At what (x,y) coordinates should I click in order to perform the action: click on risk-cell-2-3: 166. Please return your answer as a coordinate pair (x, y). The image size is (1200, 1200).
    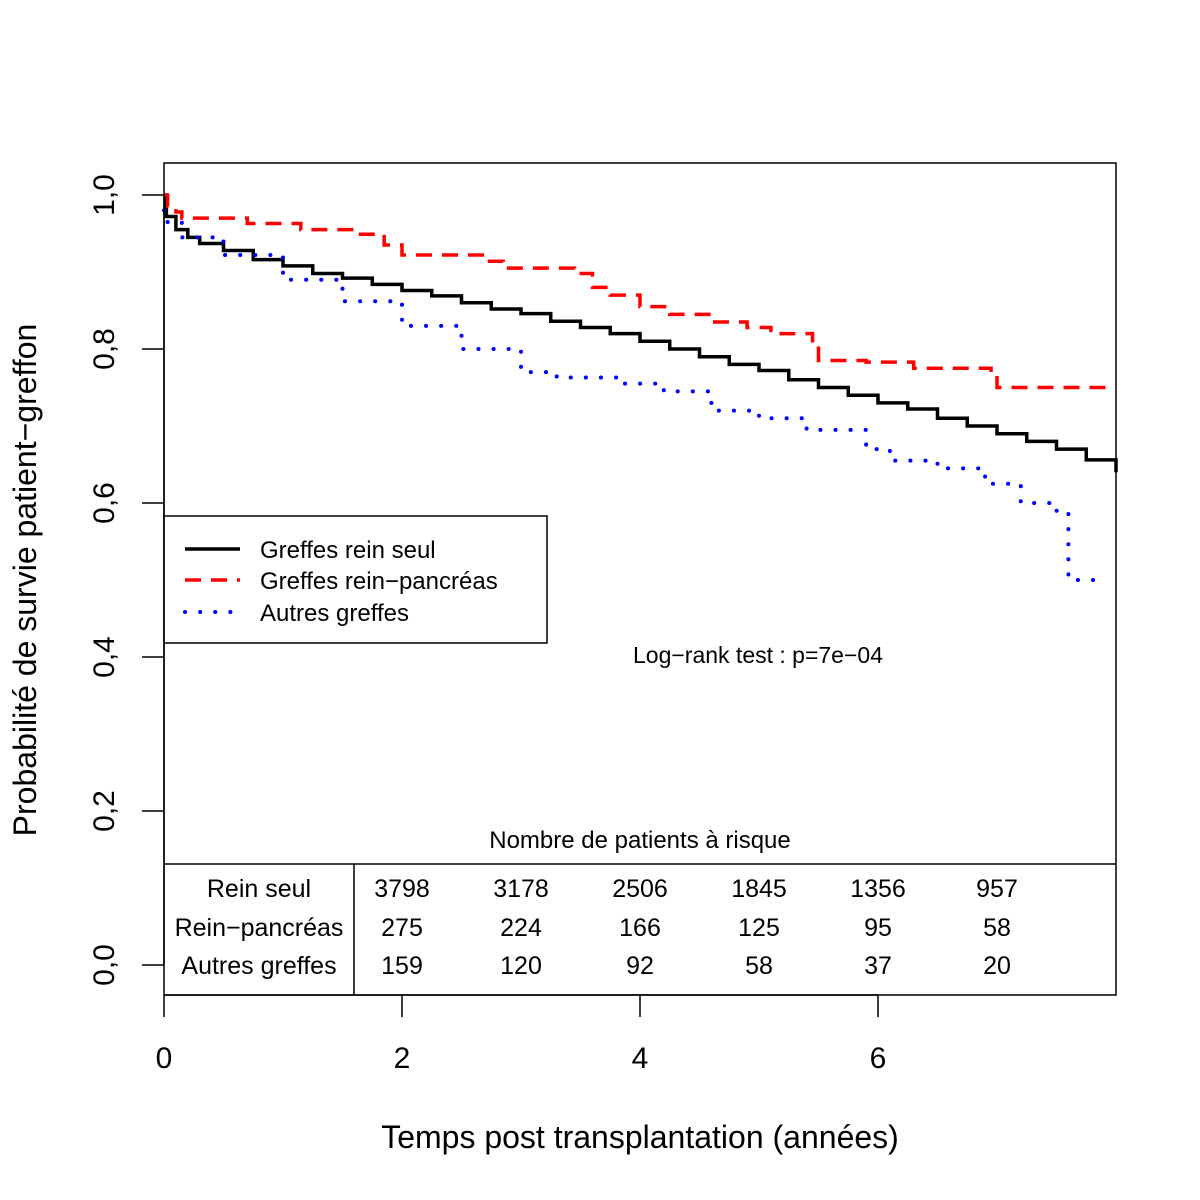
    Looking at the image, I should click on (640, 928).